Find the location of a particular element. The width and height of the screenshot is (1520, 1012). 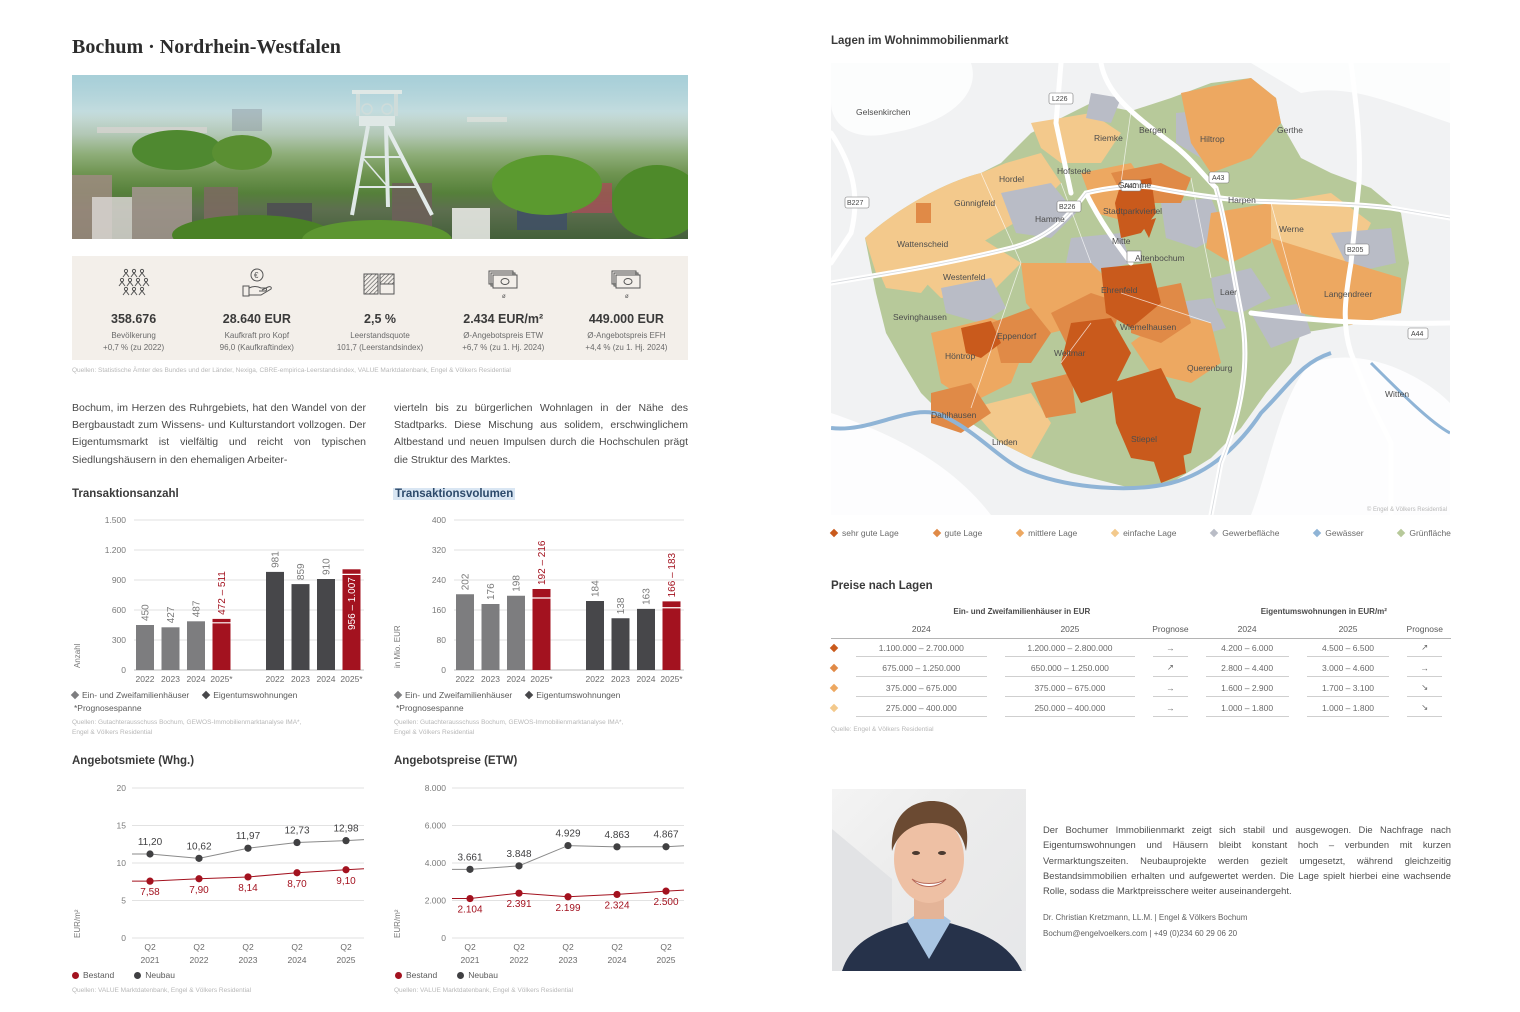

data-label: 2.324 is located at coordinates (616, 905).